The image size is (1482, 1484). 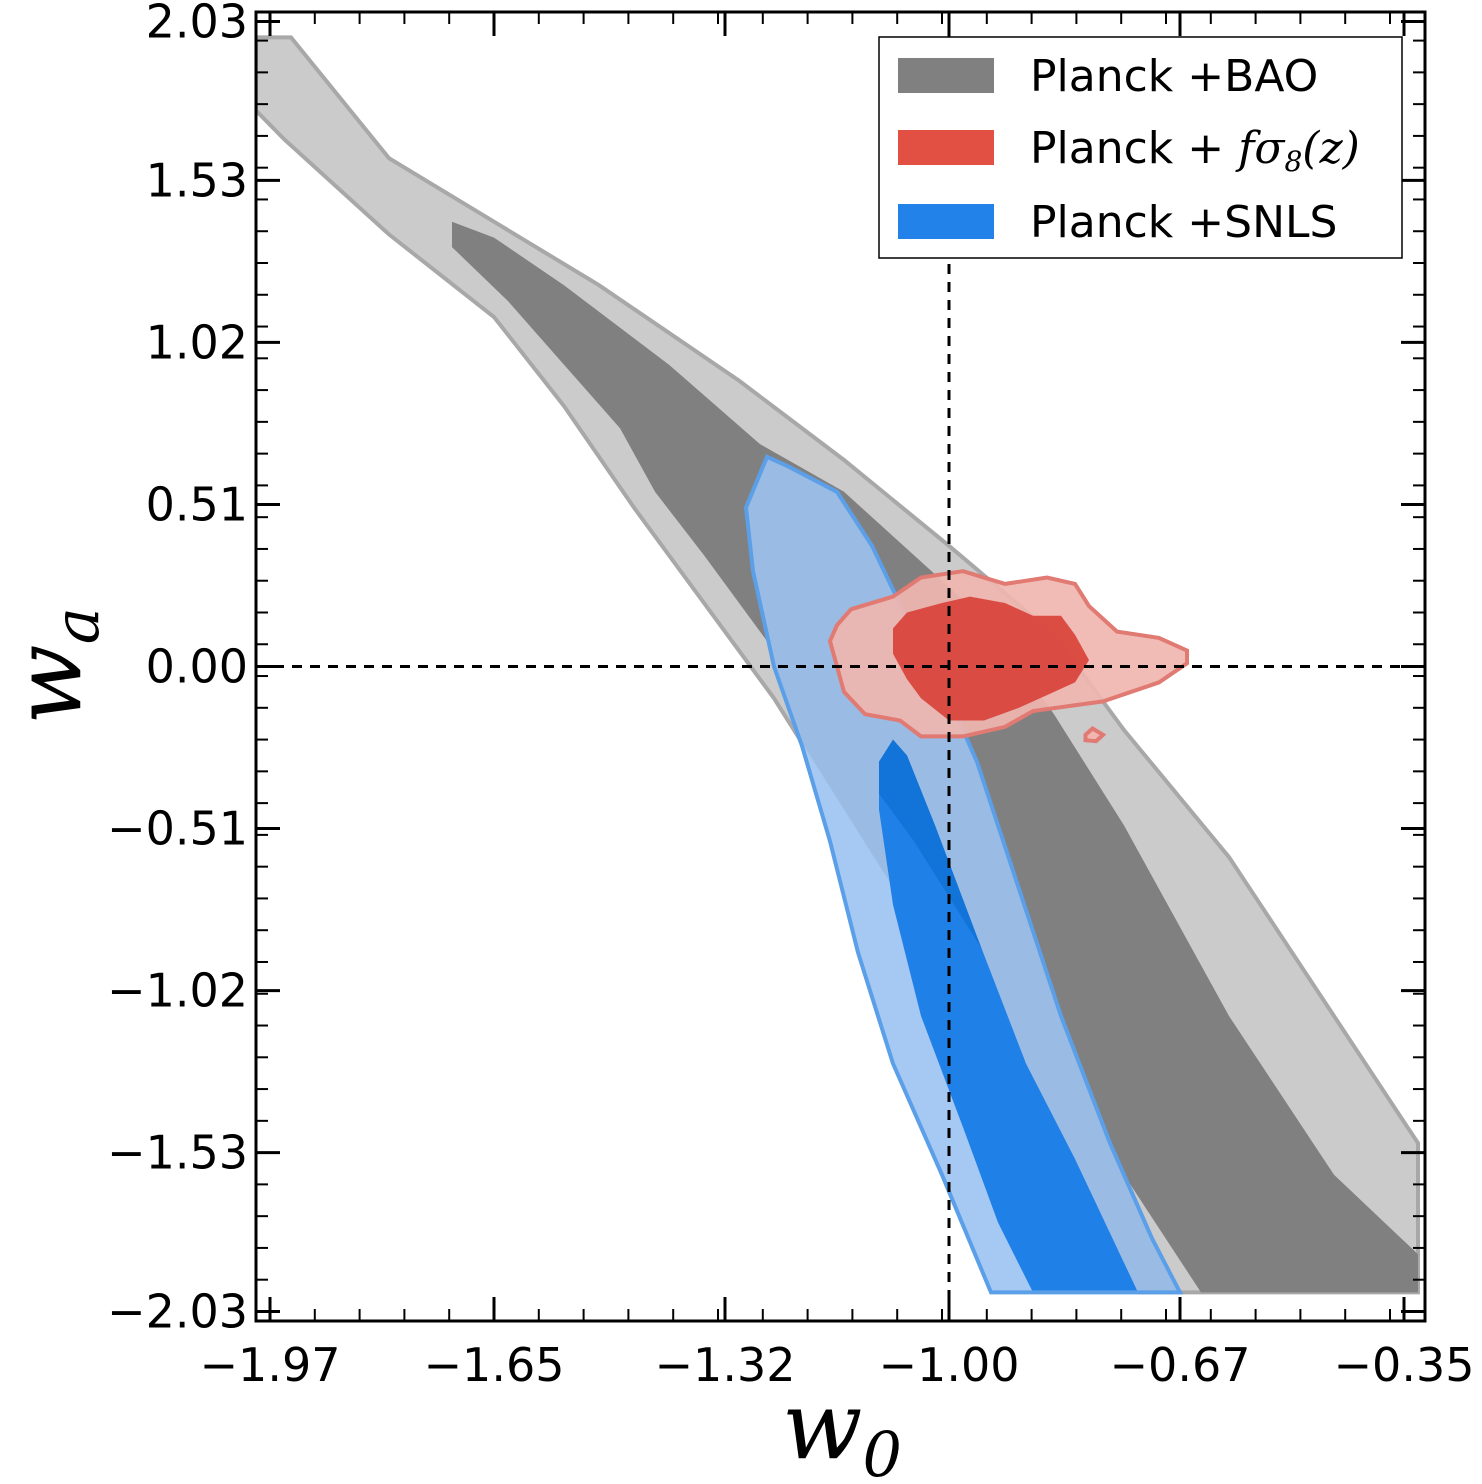 What do you see at coordinates (76, 625) in the screenshot?
I see `y-axis-label-sub: a` at bounding box center [76, 625].